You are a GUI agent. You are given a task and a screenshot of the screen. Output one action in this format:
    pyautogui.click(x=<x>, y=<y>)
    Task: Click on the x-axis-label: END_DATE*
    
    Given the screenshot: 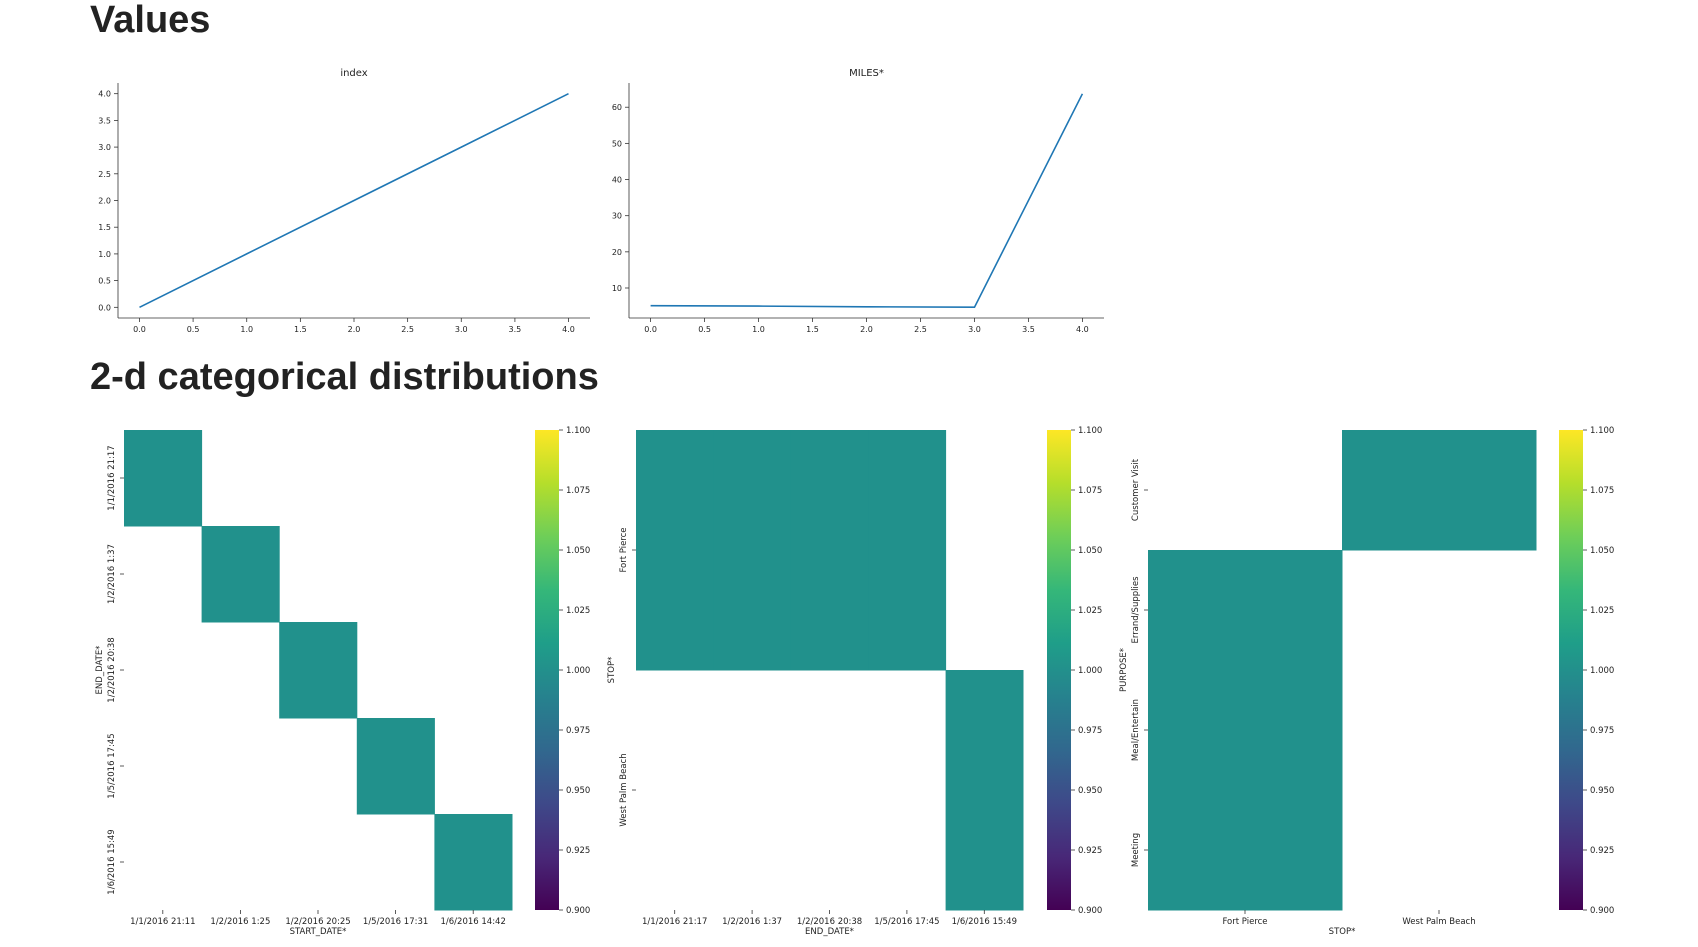 What is the action you would take?
    pyautogui.click(x=829, y=932)
    